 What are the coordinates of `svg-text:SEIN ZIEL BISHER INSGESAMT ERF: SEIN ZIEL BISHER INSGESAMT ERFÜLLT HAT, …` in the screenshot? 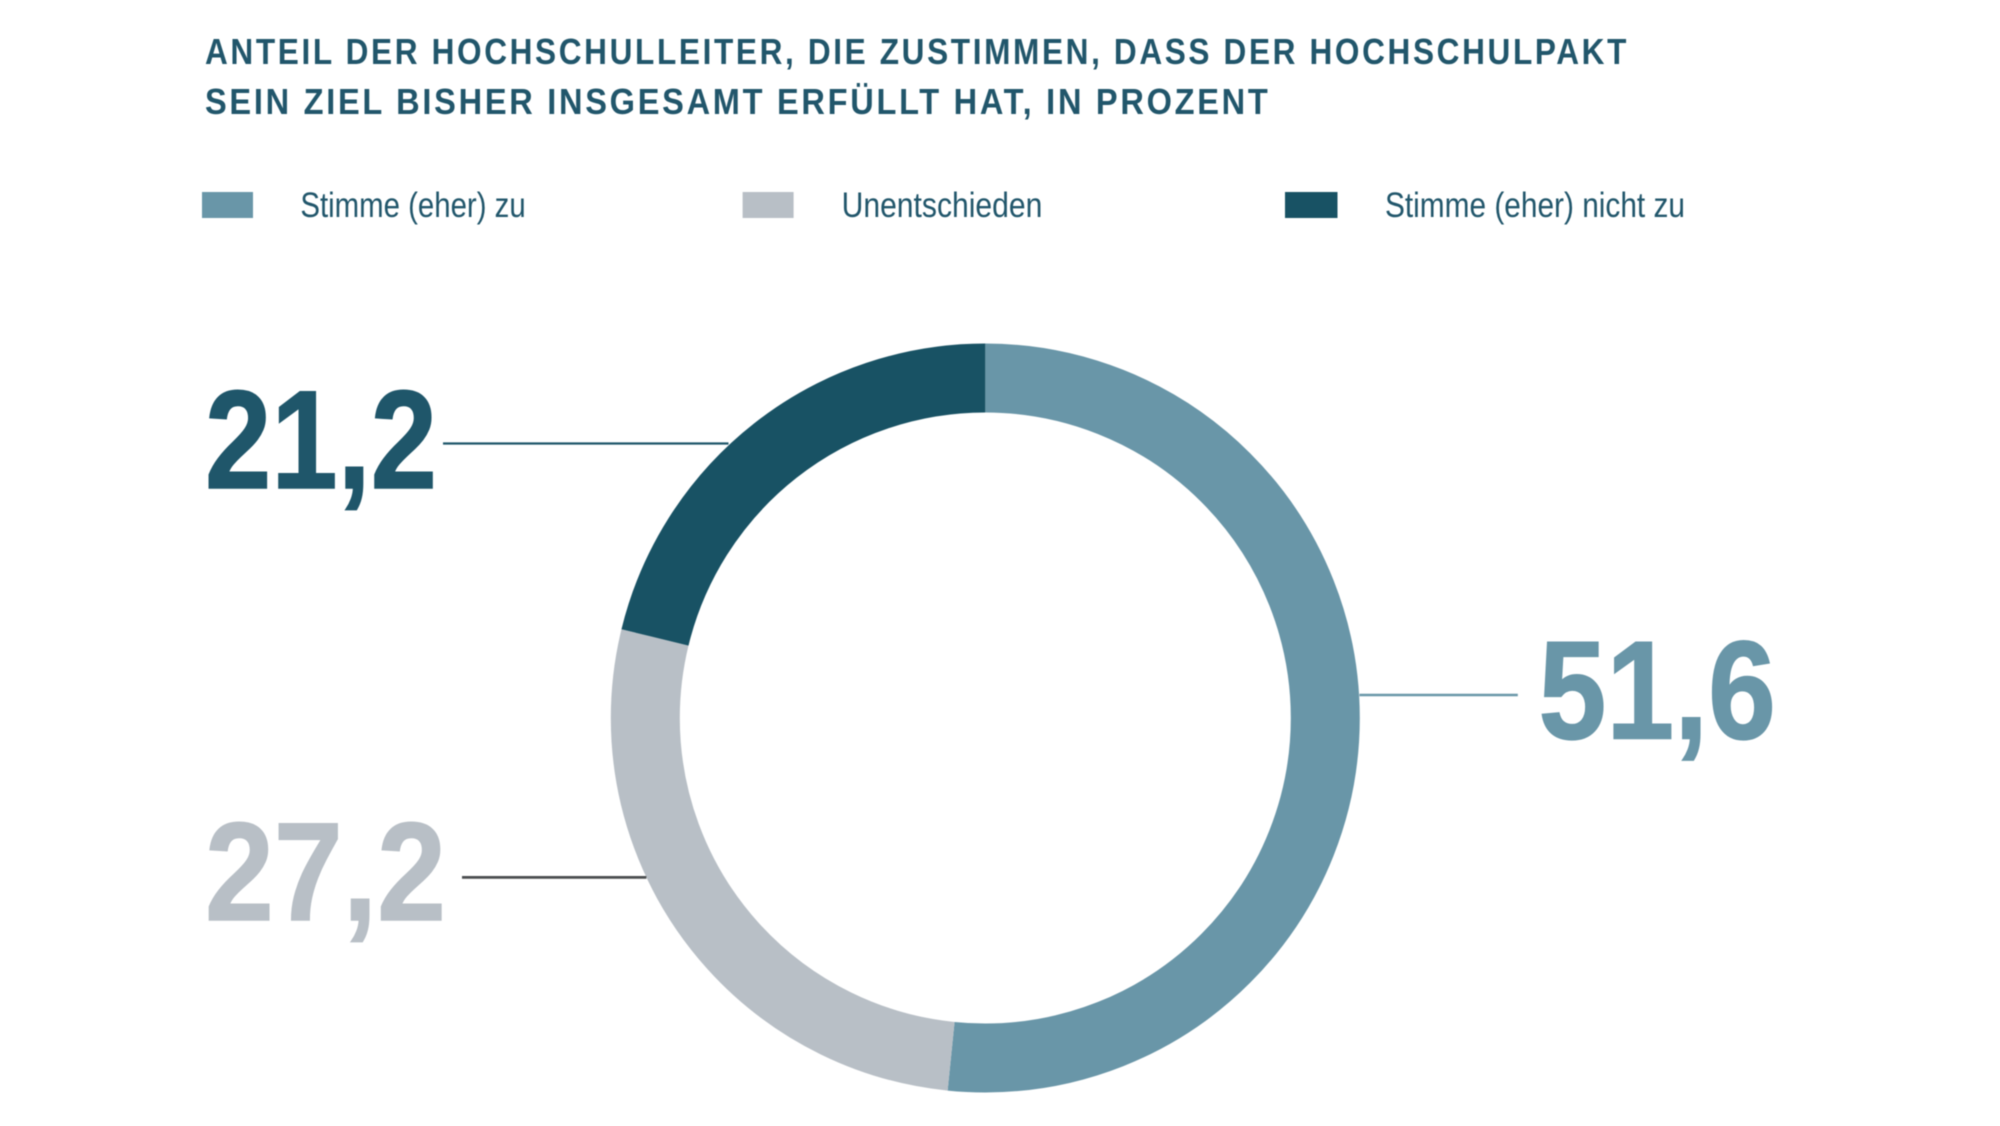 It's located at (738, 101).